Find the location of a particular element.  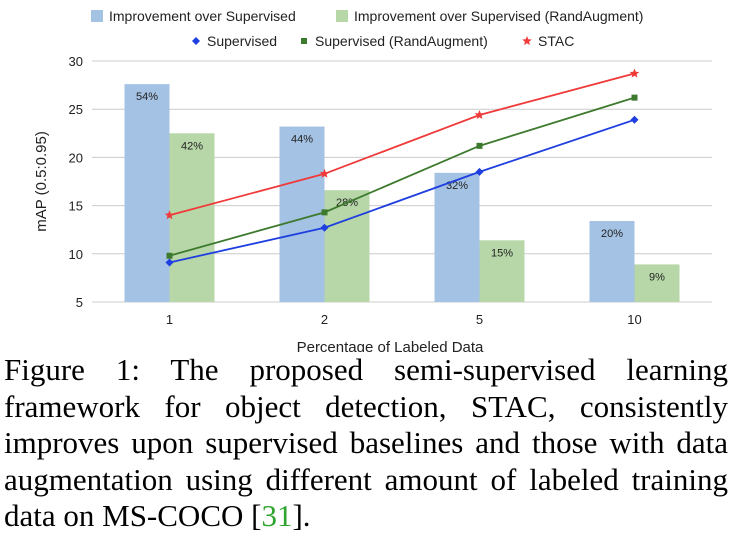

x-axis-title: Percentage of Labeled Data is located at coordinates (390, 345).